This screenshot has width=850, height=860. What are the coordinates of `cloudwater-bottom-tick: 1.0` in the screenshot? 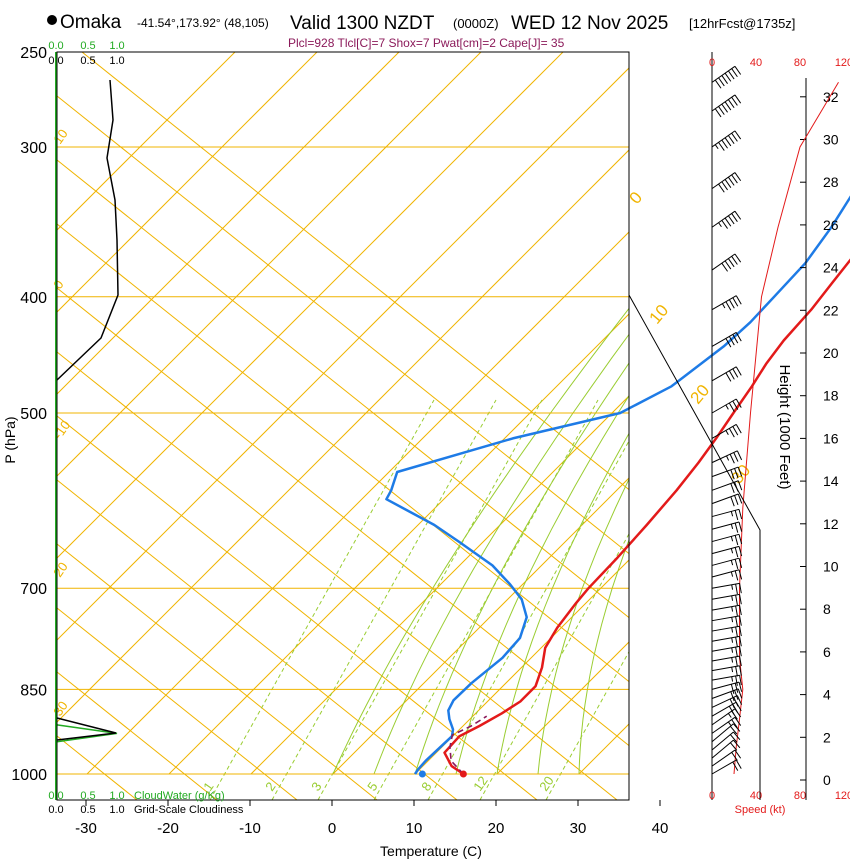 It's located at (116, 796).